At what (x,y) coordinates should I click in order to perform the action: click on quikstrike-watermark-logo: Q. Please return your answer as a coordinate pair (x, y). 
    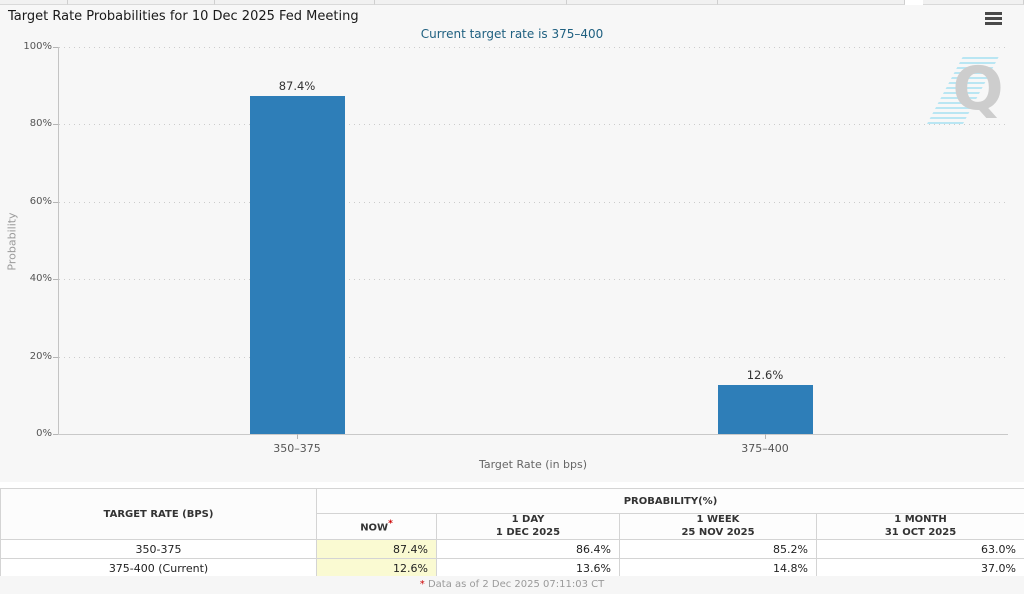
    Looking at the image, I should click on (978, 89).